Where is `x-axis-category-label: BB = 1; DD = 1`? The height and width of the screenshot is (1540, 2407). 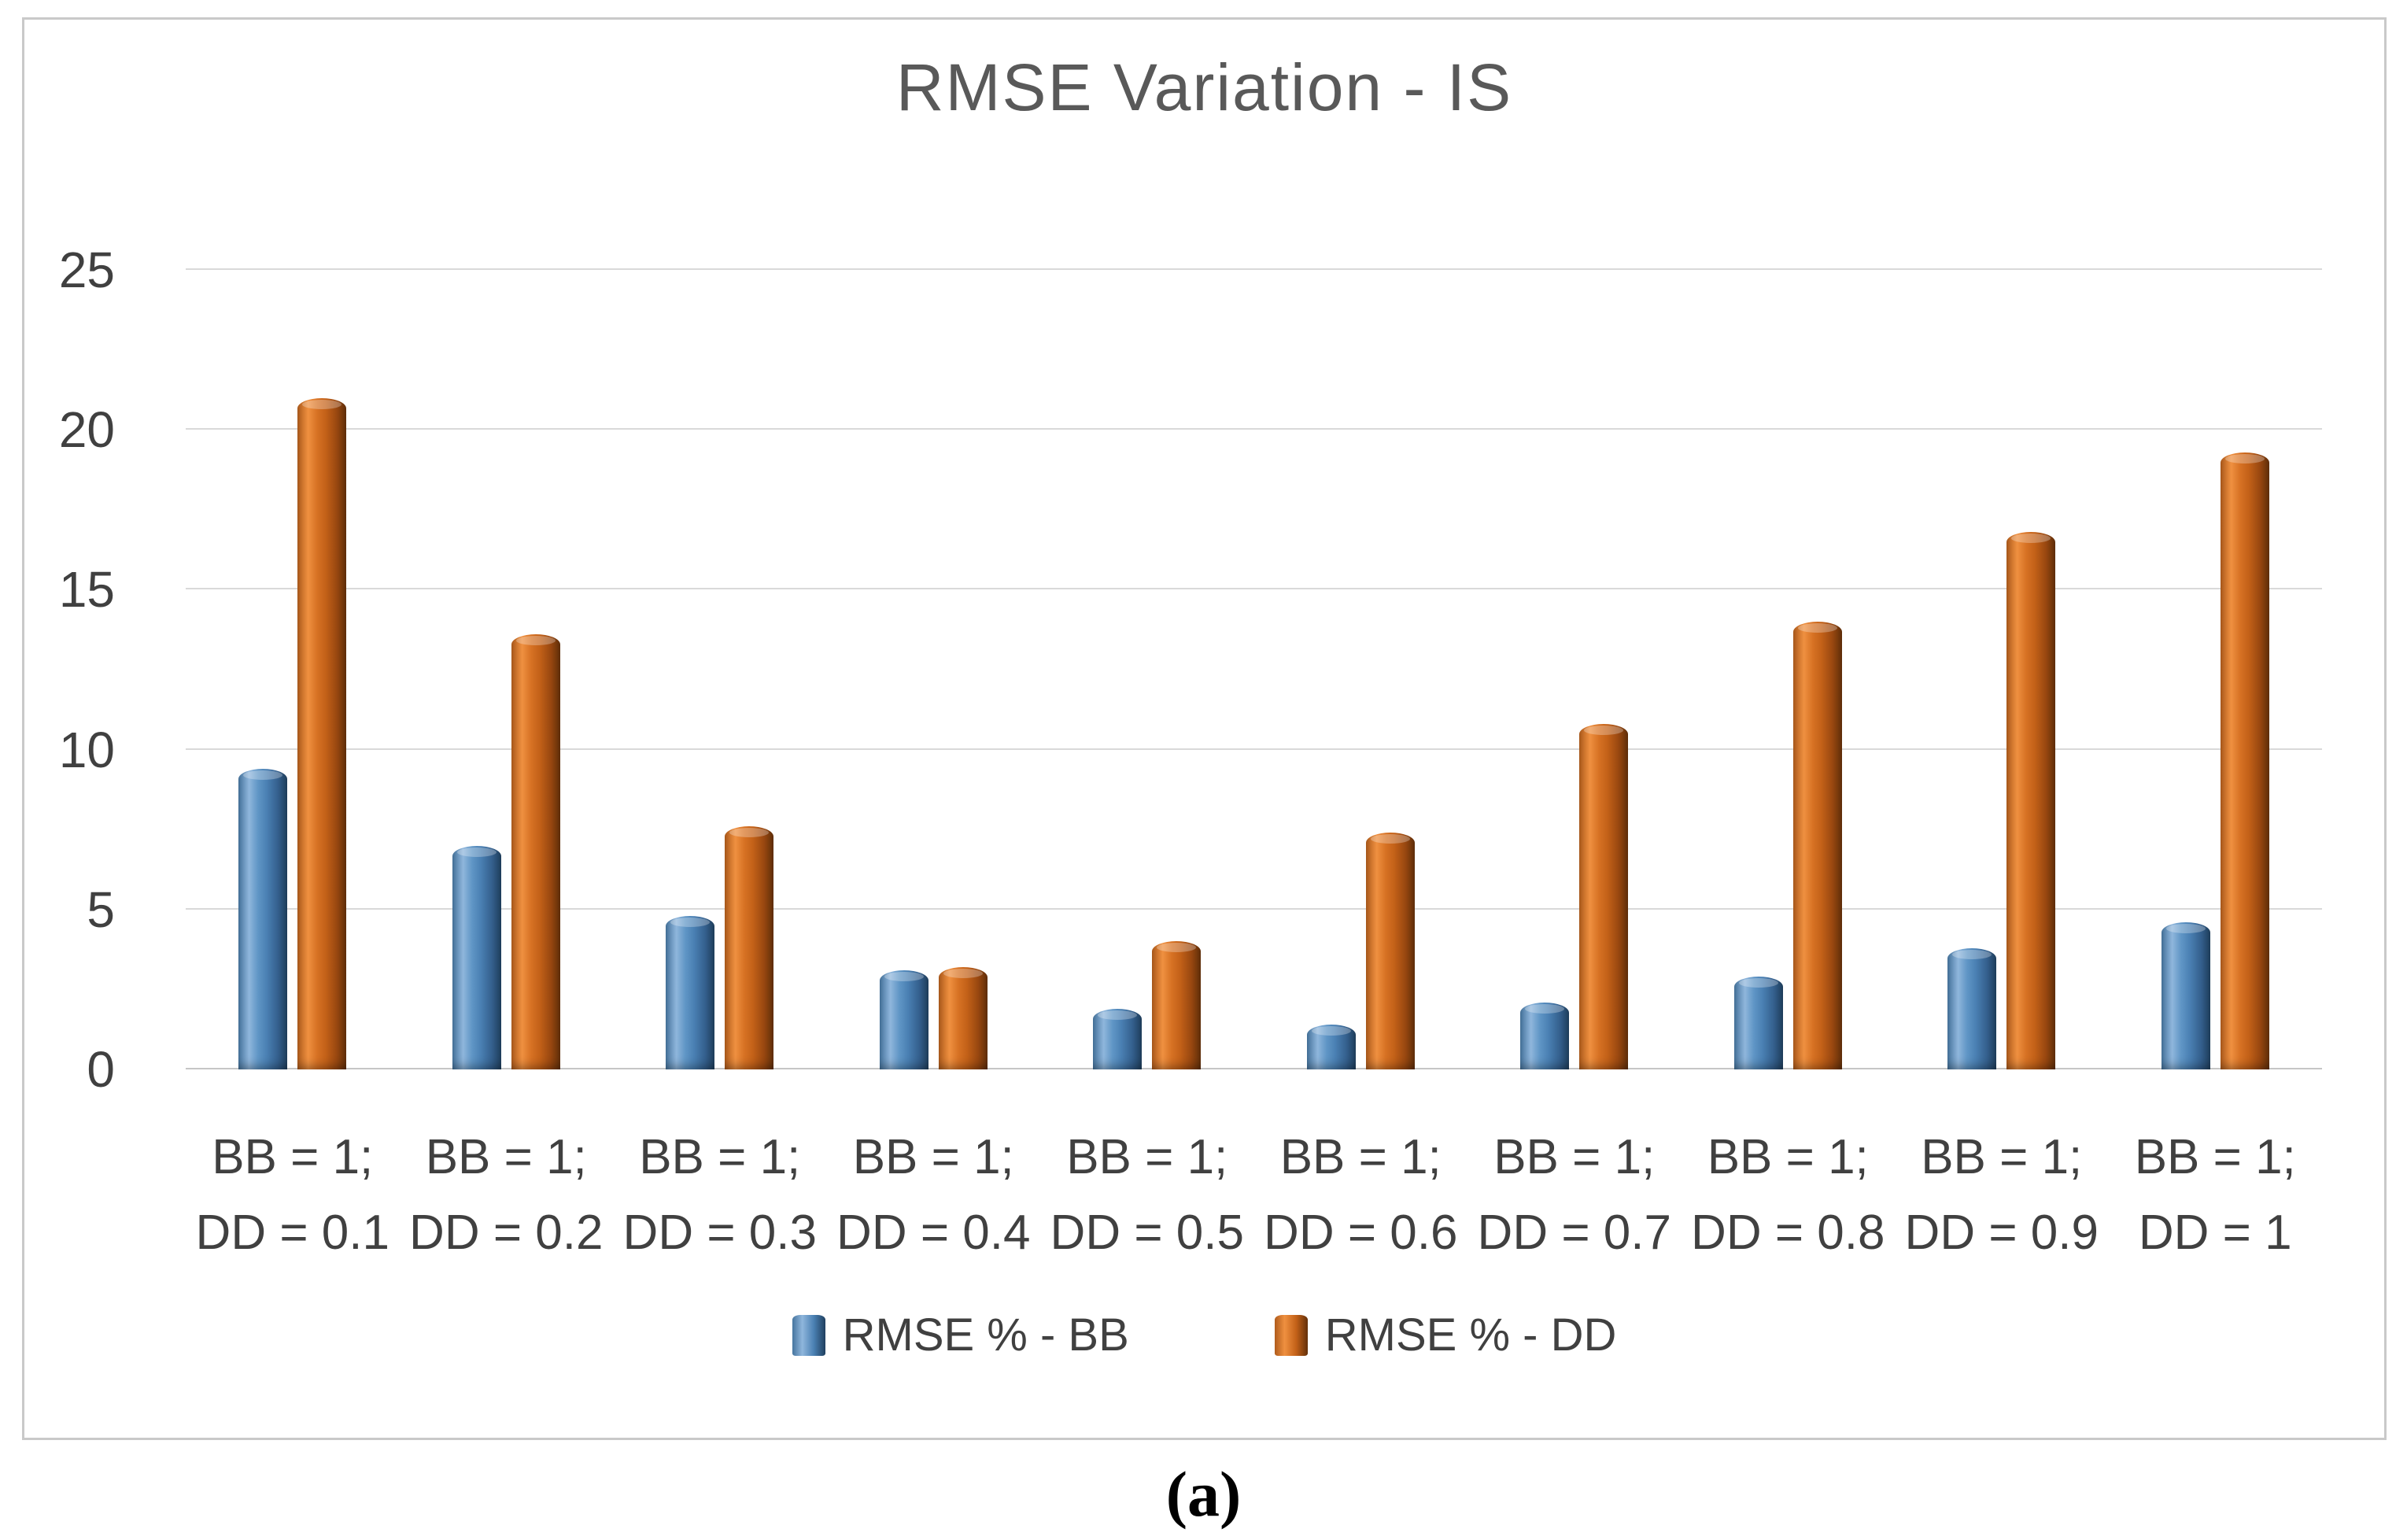 x-axis-category-label: BB = 1; DD = 1 is located at coordinates (2215, 1195).